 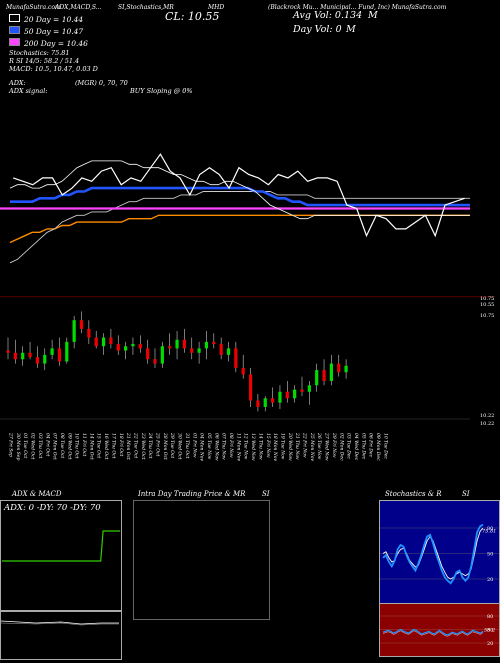 What do you see at coordinates (439, 552) in the screenshot?
I see `stoch-background` at bounding box center [439, 552].